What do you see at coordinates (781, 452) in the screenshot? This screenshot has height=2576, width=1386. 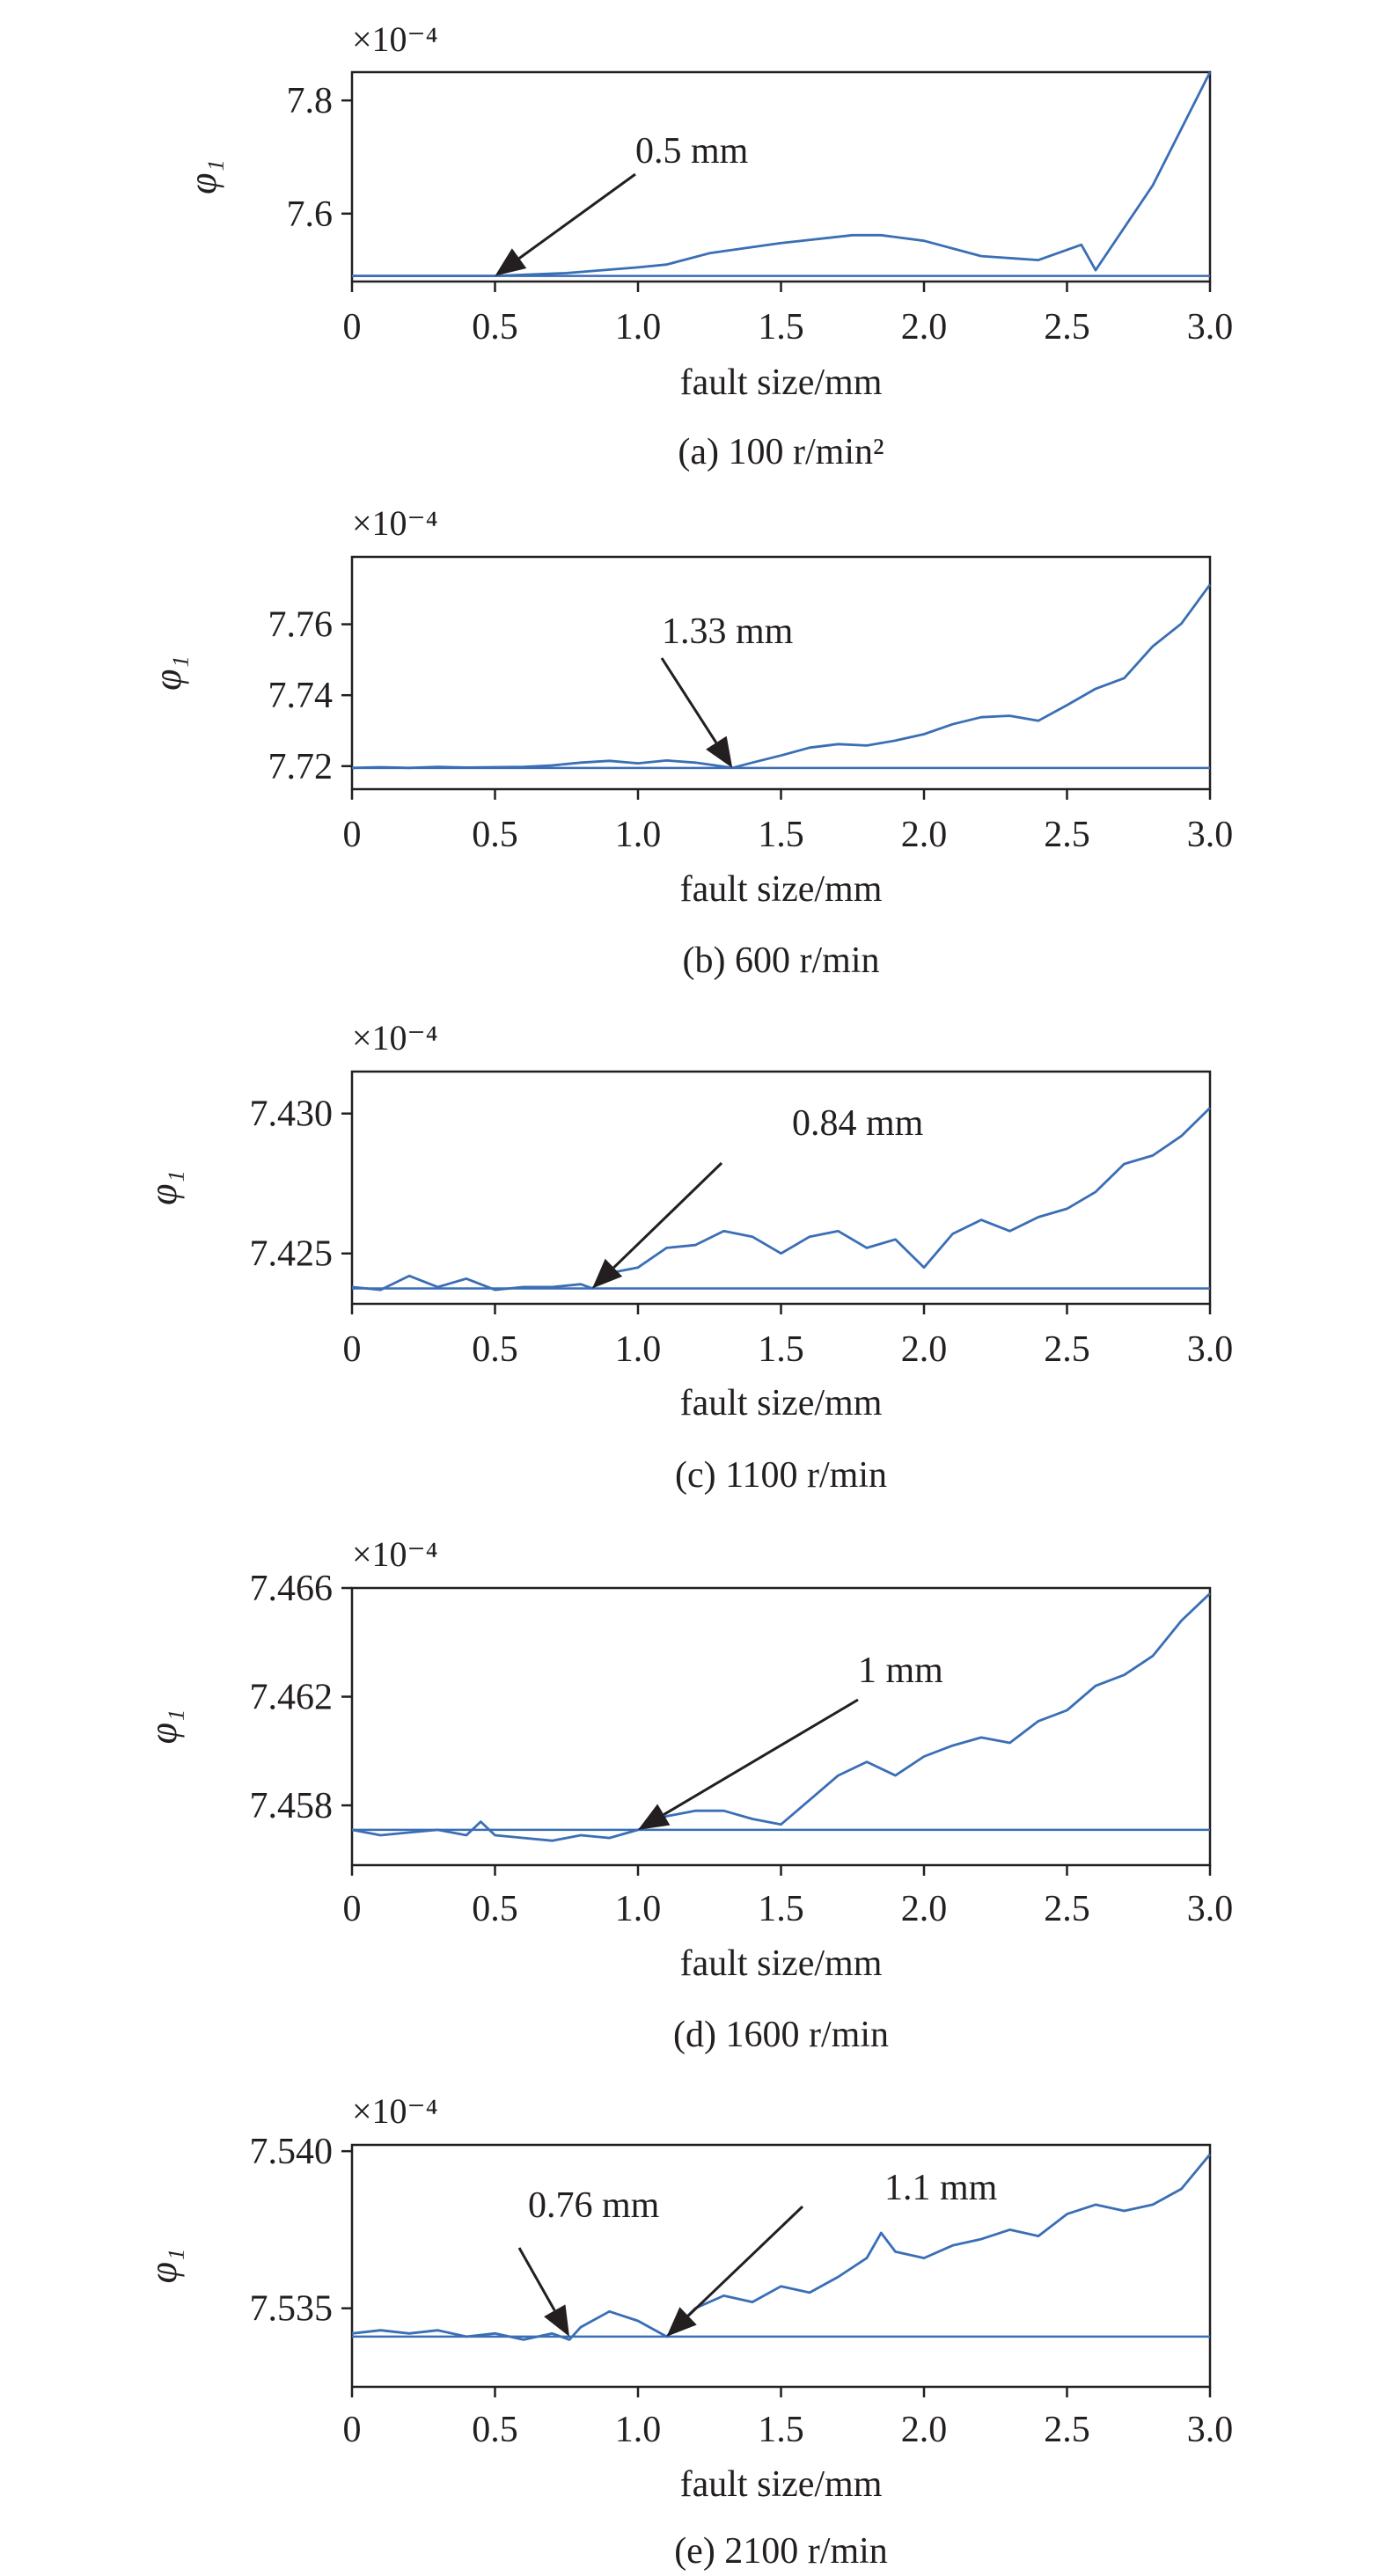 I see `panel-caption: (a) 100 r/min²` at bounding box center [781, 452].